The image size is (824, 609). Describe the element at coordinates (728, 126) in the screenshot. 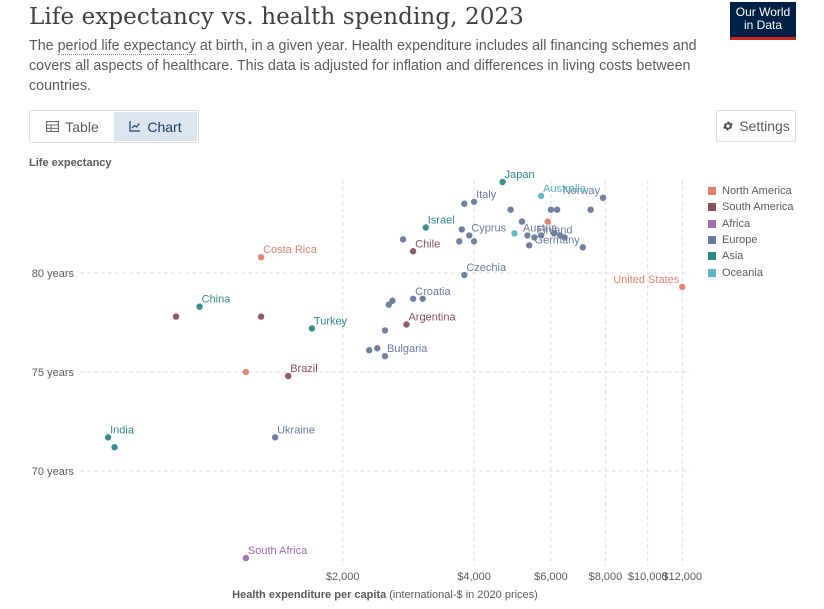

I see `gear-icon` at that location.